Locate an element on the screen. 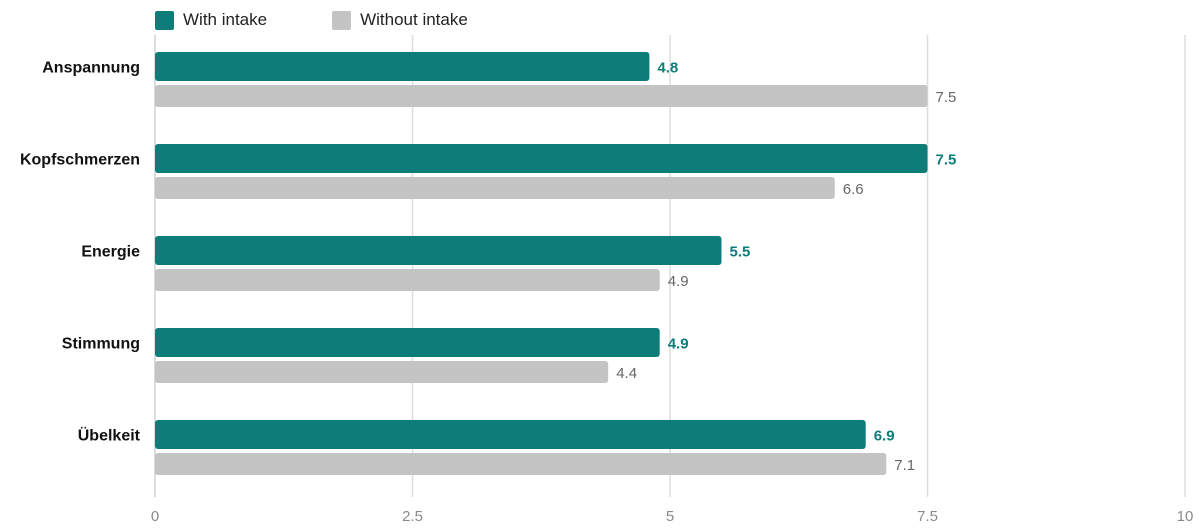  x-tick-label: 5 is located at coordinates (670, 516).